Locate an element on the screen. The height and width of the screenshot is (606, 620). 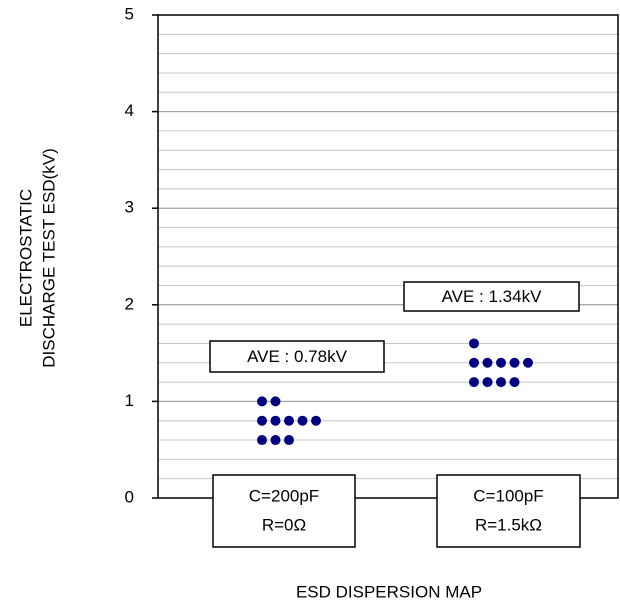
category-label: C=100pF is located at coordinates (508, 495).